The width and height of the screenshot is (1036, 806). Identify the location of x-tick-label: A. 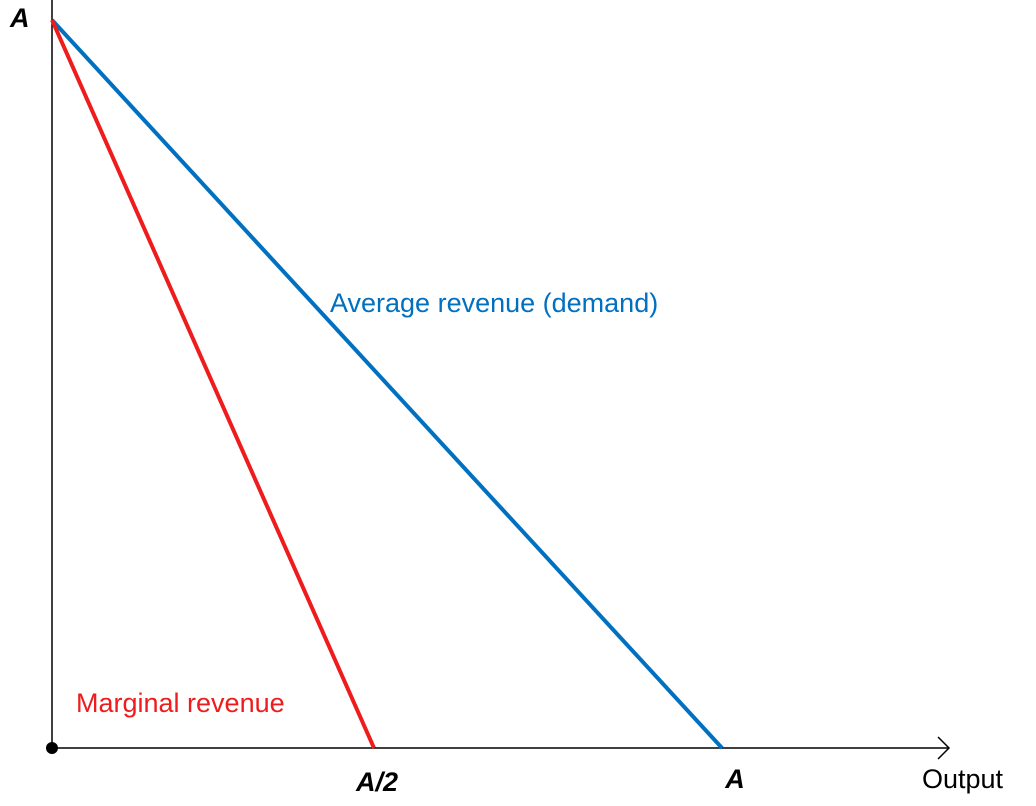
(734, 779).